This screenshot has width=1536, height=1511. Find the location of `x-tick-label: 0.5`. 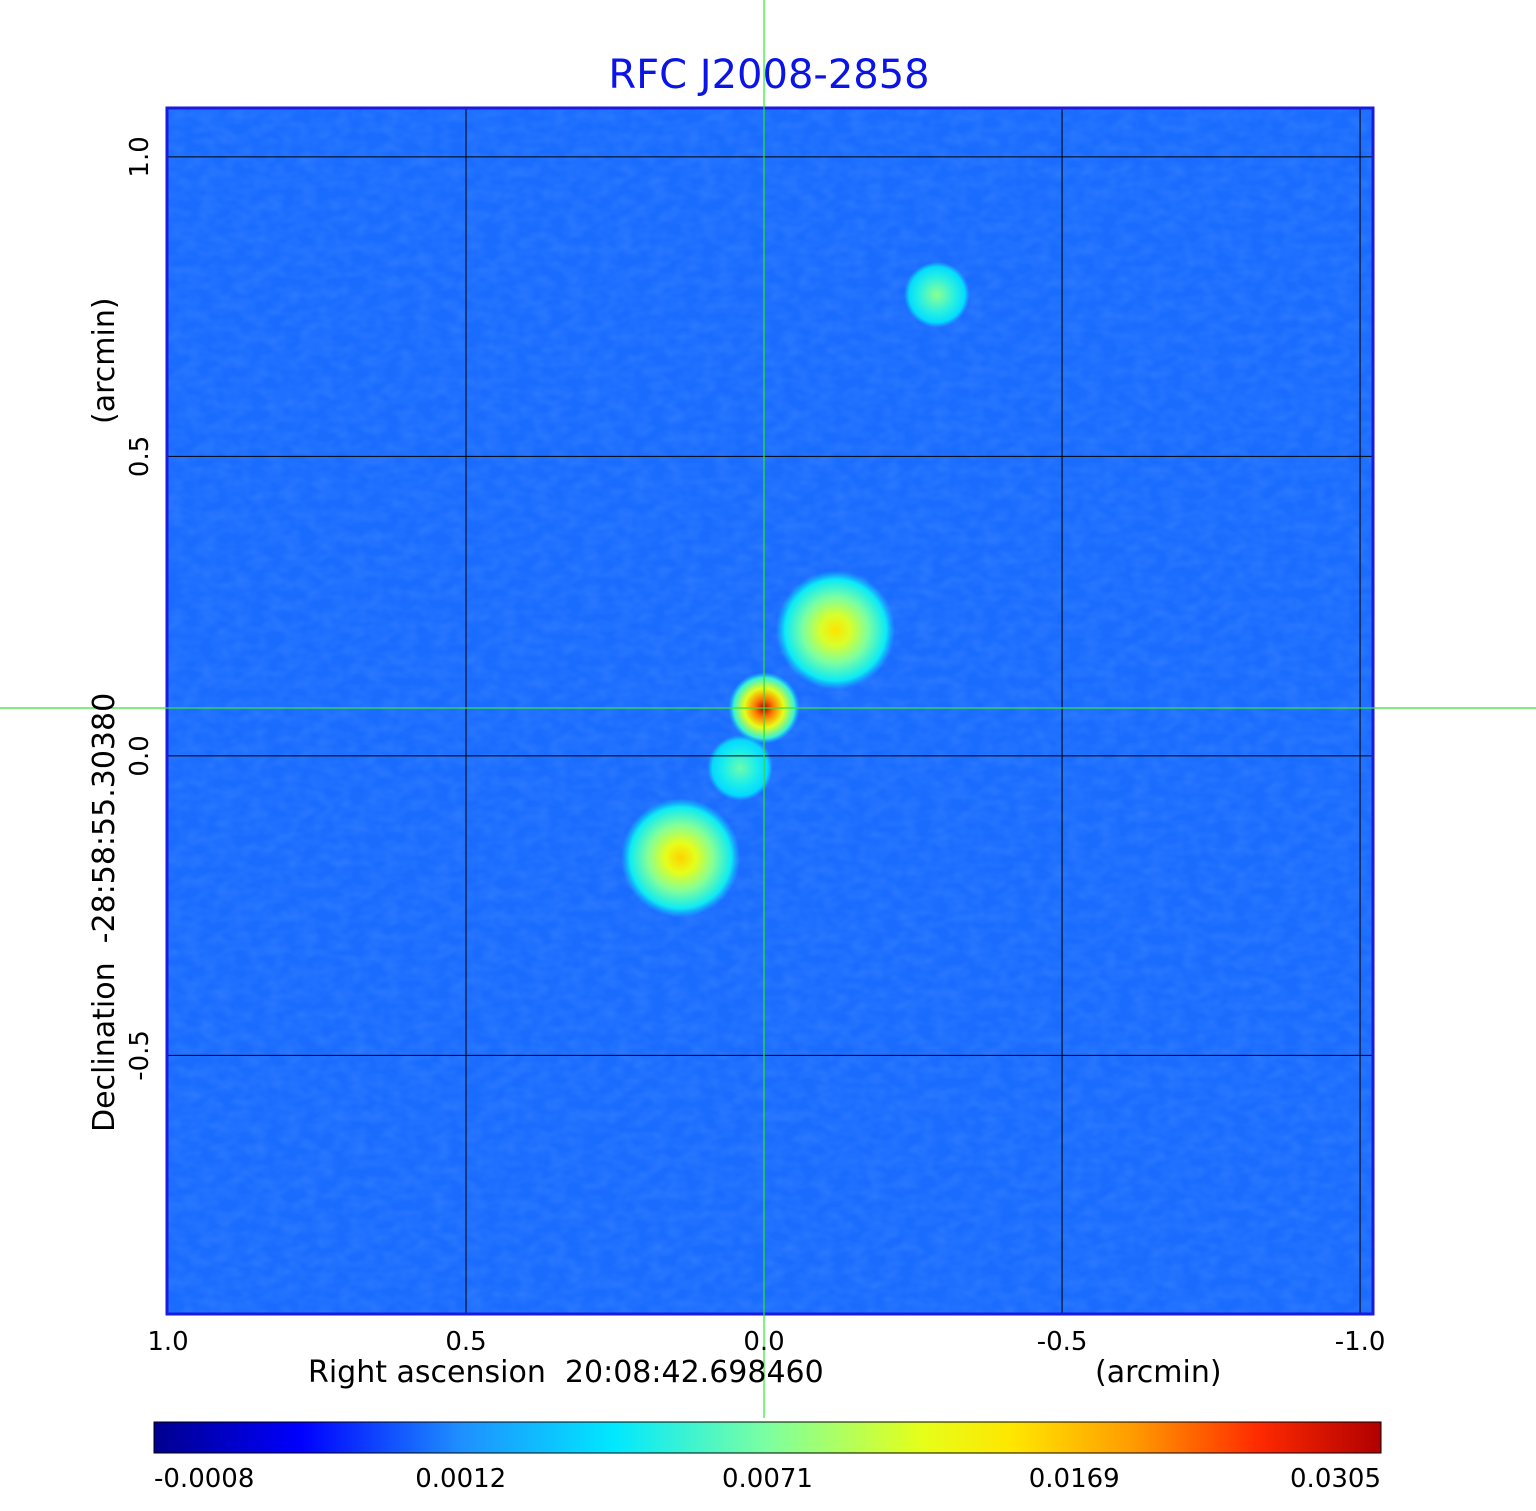

x-tick-label: 0.5 is located at coordinates (465, 1342).